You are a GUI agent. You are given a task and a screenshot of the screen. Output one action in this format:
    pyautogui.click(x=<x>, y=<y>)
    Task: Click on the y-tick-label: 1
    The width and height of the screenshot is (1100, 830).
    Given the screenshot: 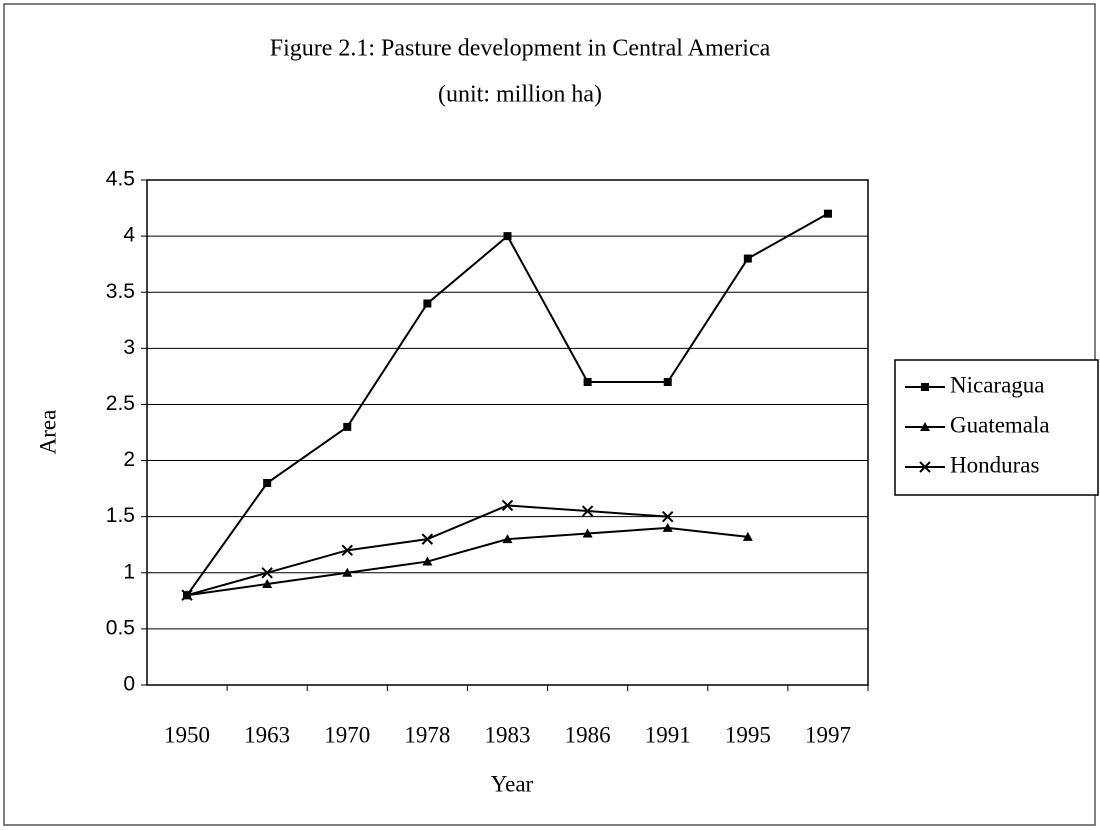 What is the action you would take?
    pyautogui.click(x=129, y=571)
    